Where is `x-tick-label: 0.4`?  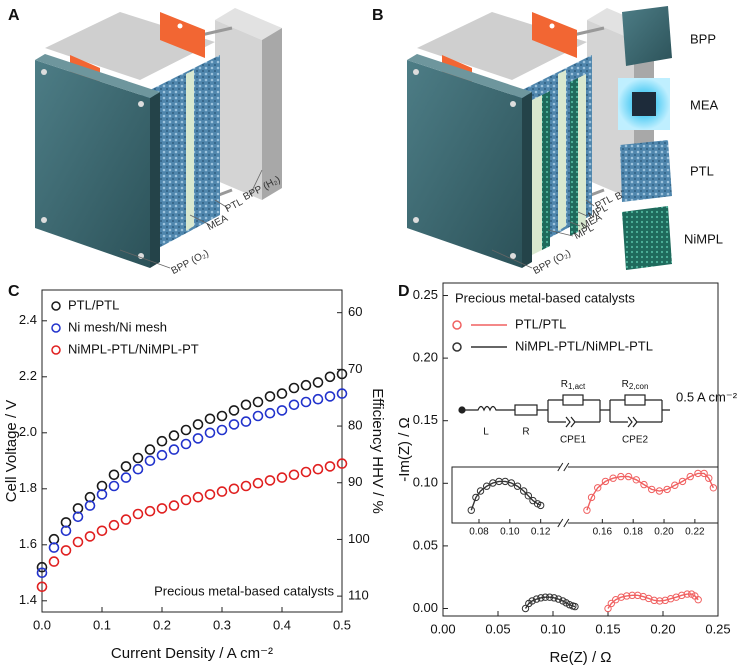 x-tick-label: 0.4 is located at coordinates (282, 624).